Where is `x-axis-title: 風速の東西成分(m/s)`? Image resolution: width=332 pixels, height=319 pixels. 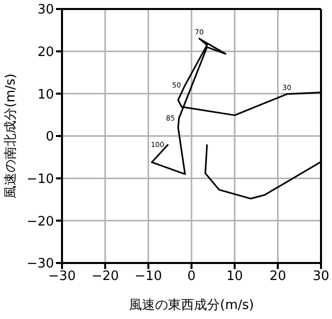 x-axis-title: 風速の東西成分(m/s) is located at coordinates (191, 305).